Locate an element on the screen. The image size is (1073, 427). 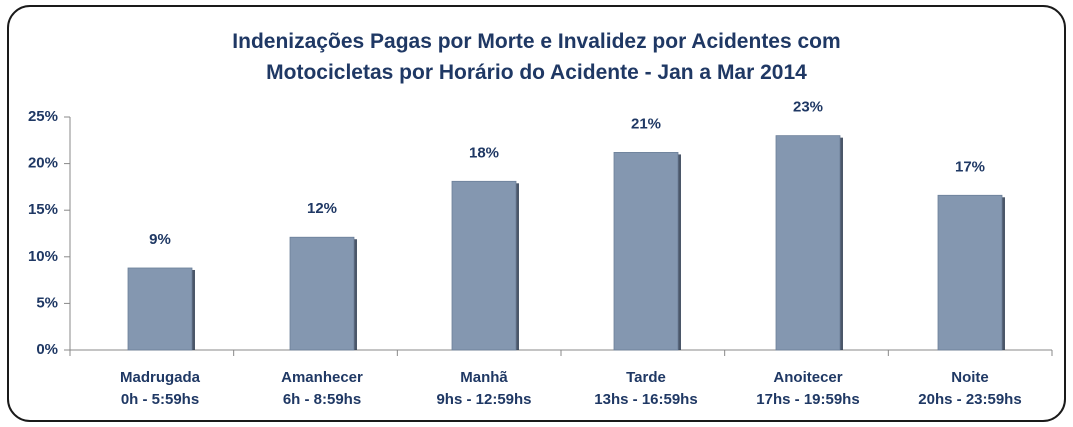
y-tick-label: 20% is located at coordinates (43, 163).